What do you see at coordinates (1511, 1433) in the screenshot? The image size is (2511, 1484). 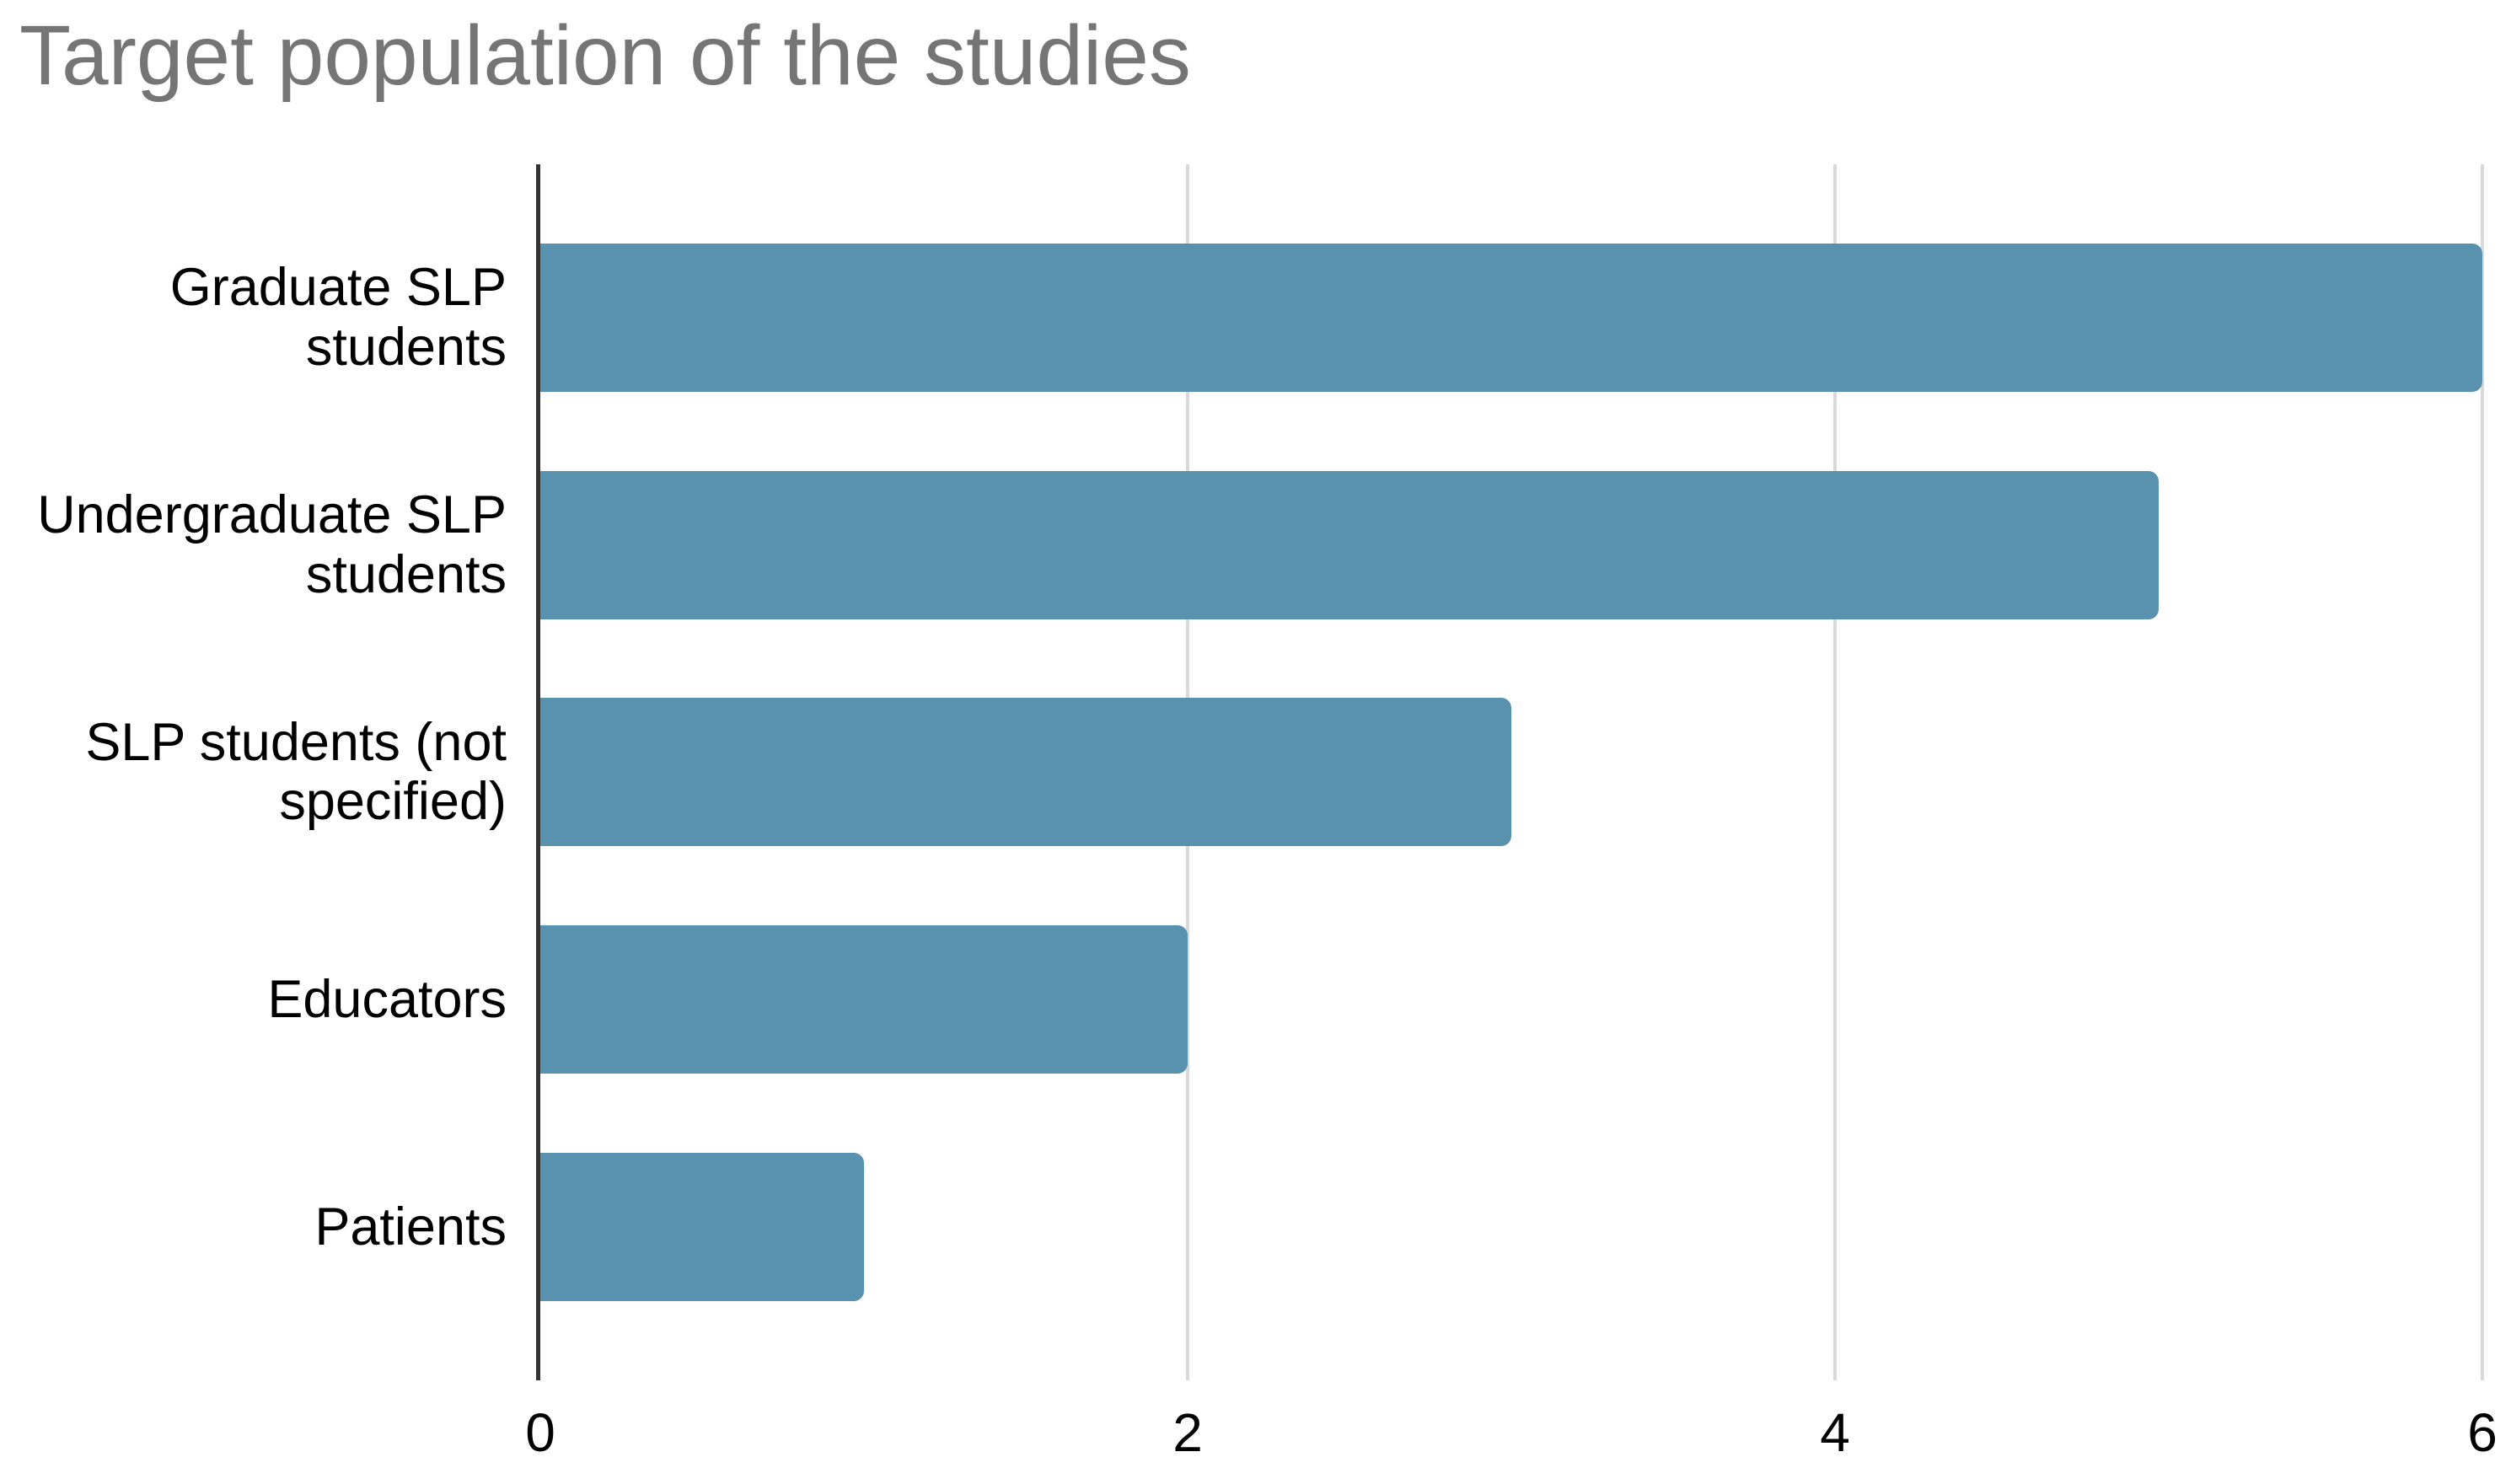 I see `x-axis-tick-labels: 0 2 4 6` at bounding box center [1511, 1433].